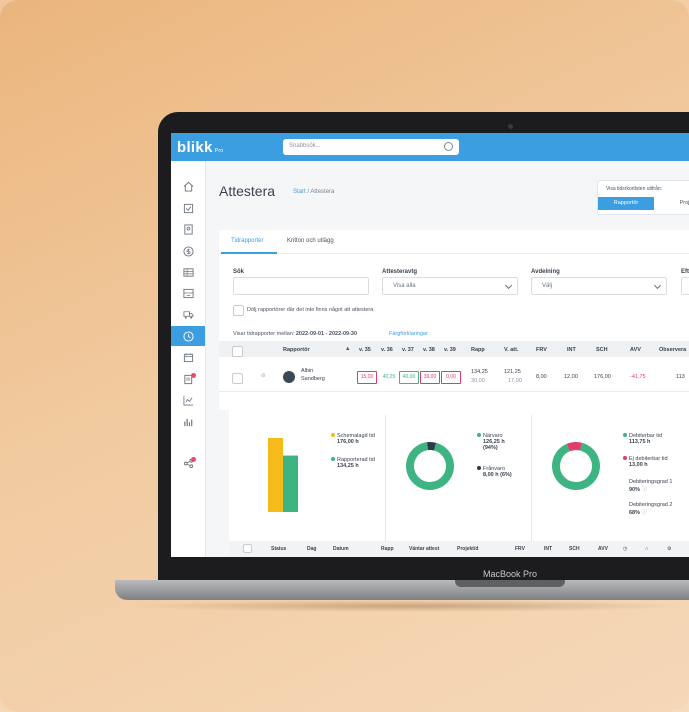 This screenshot has height=712, width=689. Describe the element at coordinates (634, 189) in the screenshot. I see `view-toggle-label: Visa tidsrkortlsten utifrån:` at that location.